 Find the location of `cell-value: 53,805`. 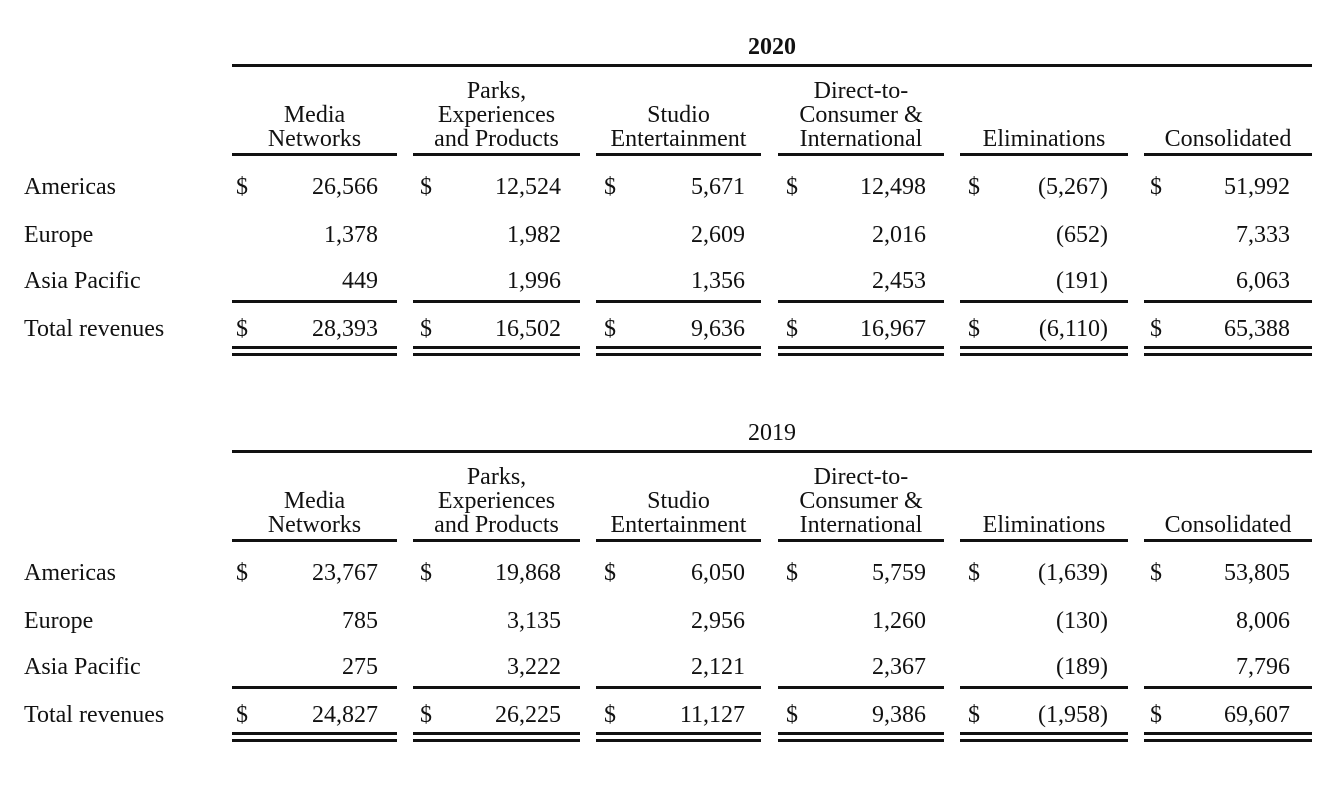

cell-value: 53,805 is located at coordinates (1257, 573).